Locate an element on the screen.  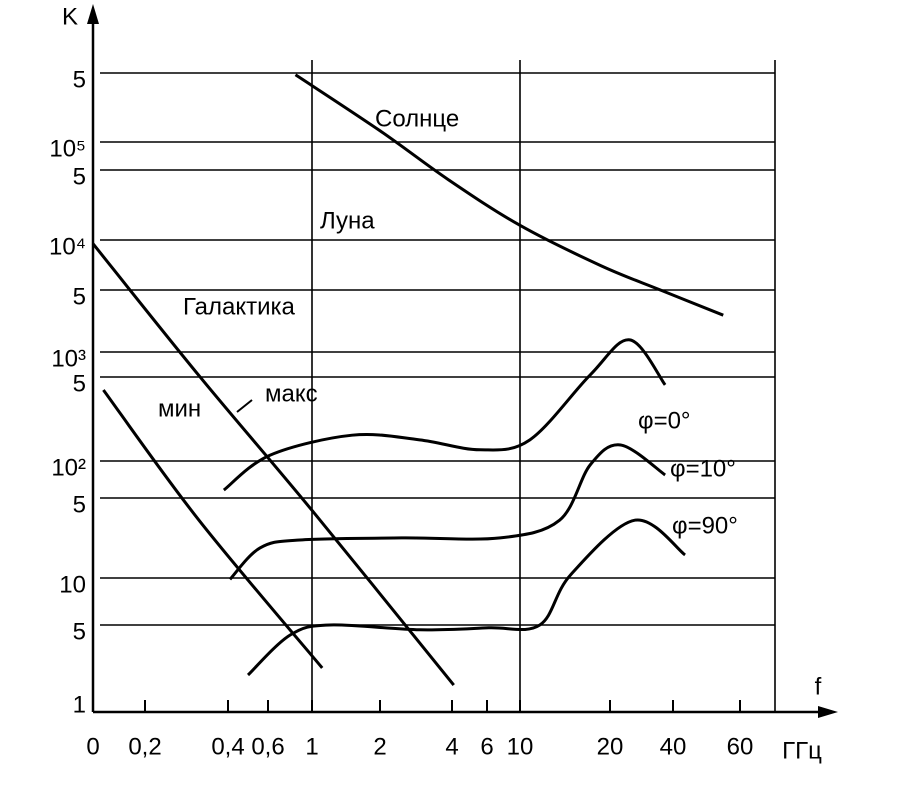
series-label: φ=0° is located at coordinates (664, 420).